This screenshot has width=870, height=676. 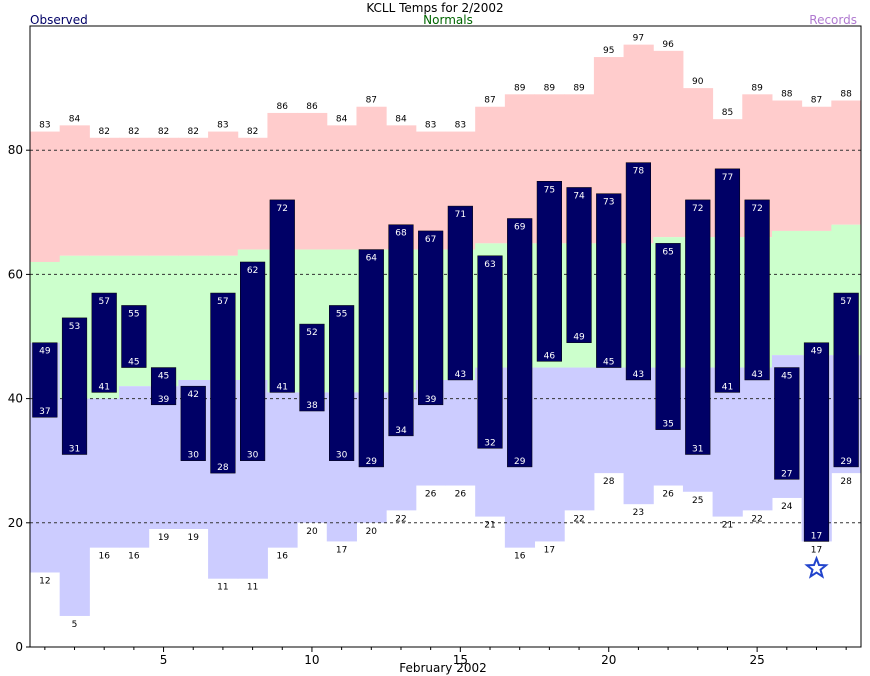 I want to click on record-low-label: 16, so click(x=134, y=557).